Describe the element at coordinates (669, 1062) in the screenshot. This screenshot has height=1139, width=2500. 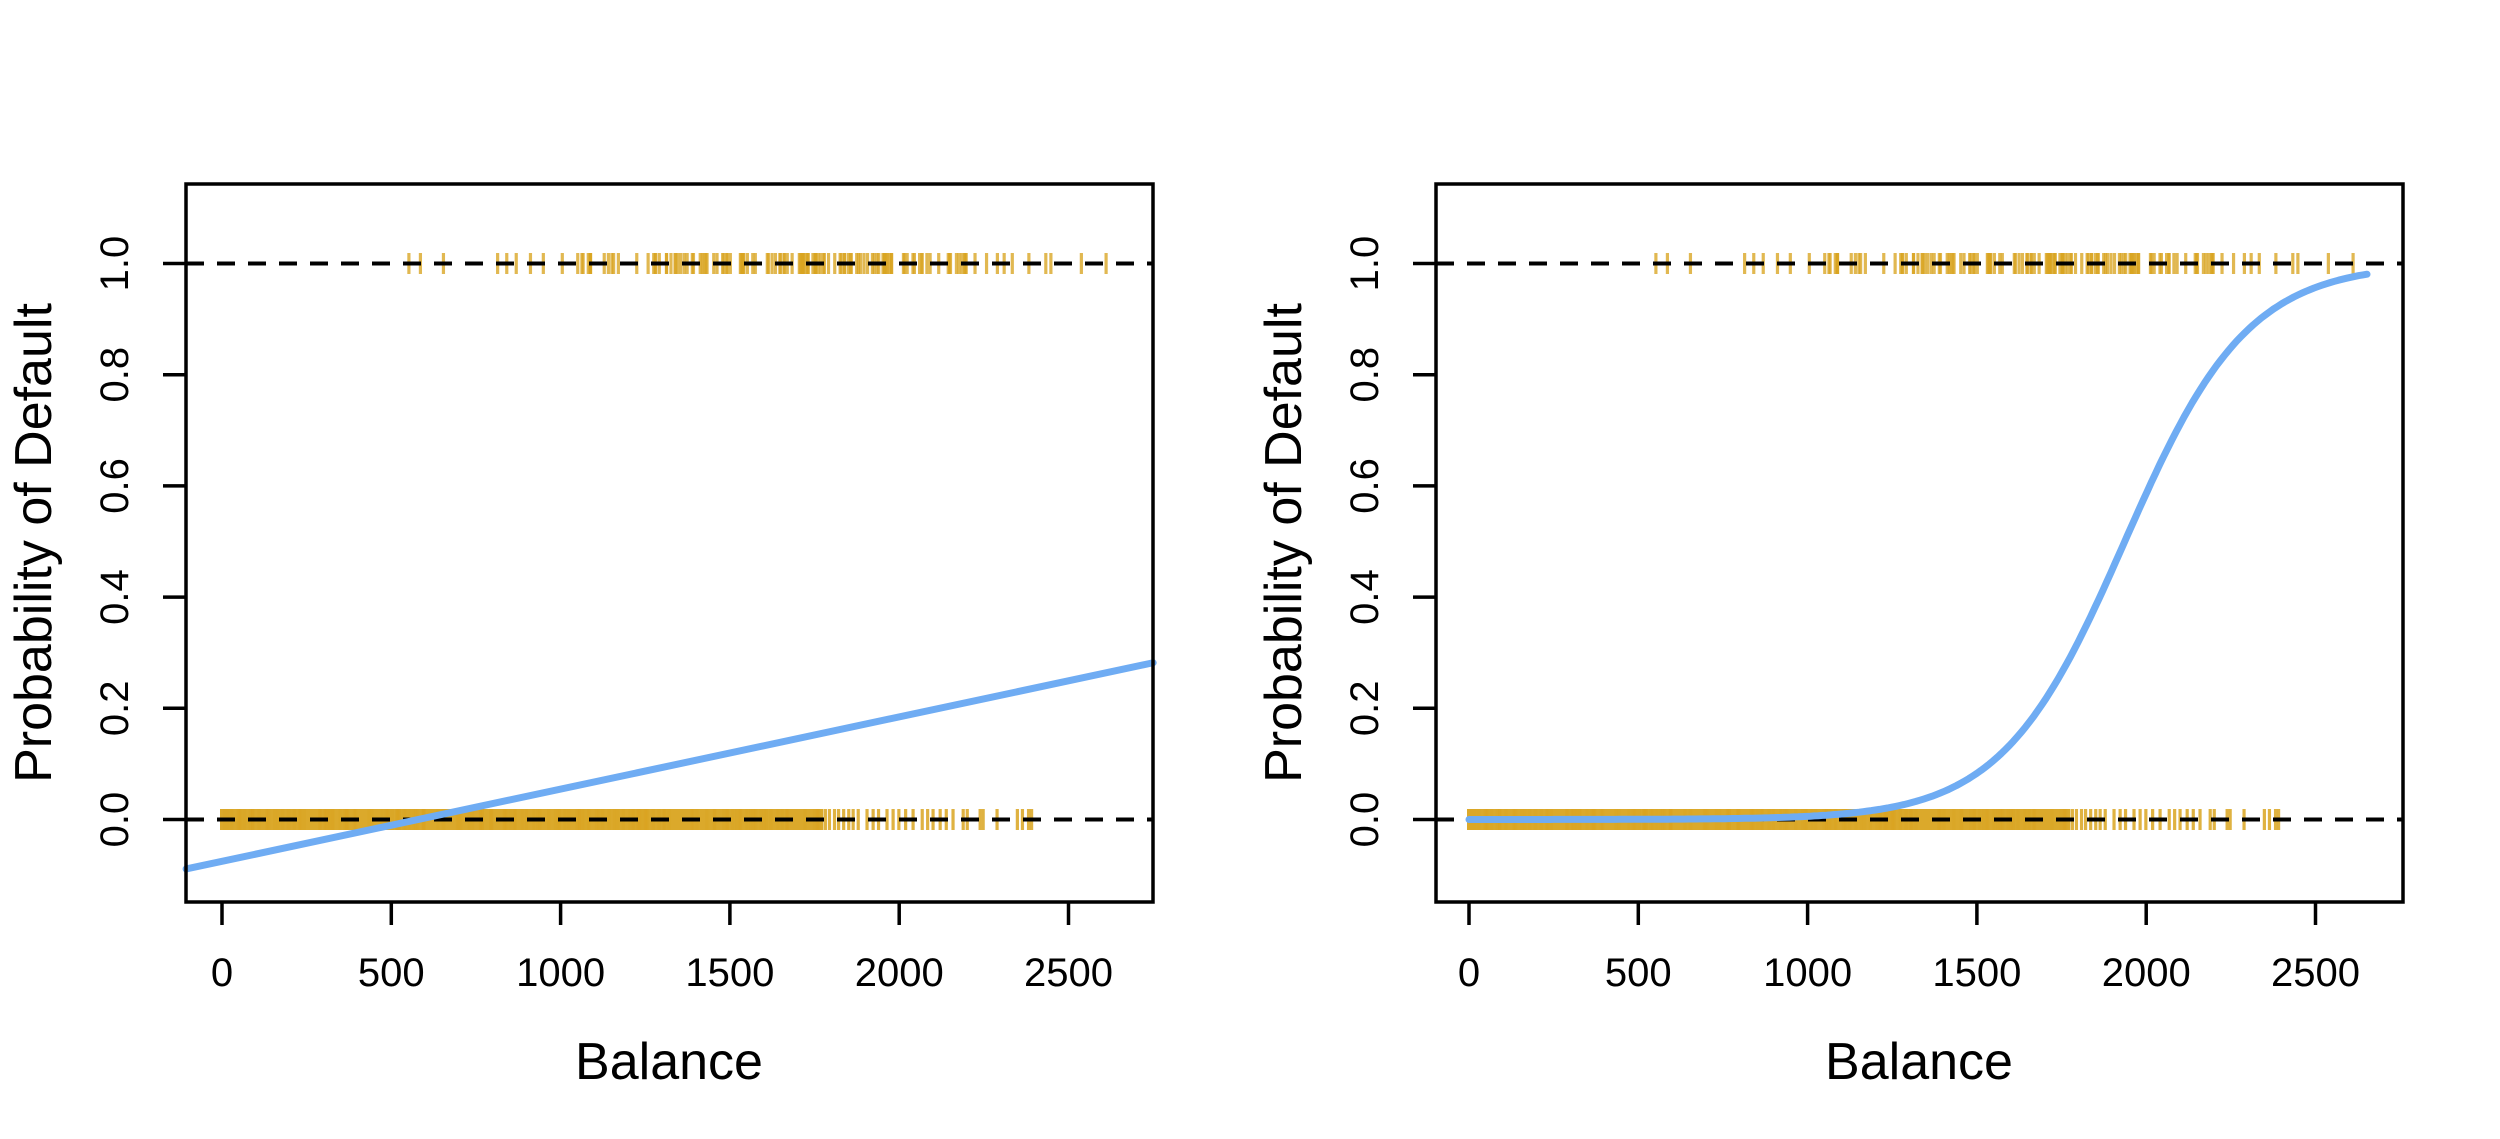
I see `x-axis-label-left: Balance` at that location.